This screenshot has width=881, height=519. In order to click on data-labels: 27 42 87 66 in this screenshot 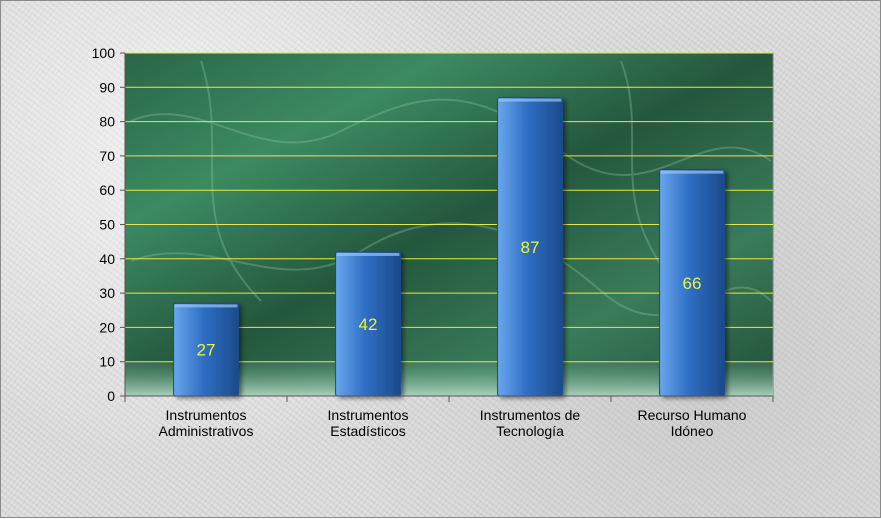, I will do `click(449, 299)`.